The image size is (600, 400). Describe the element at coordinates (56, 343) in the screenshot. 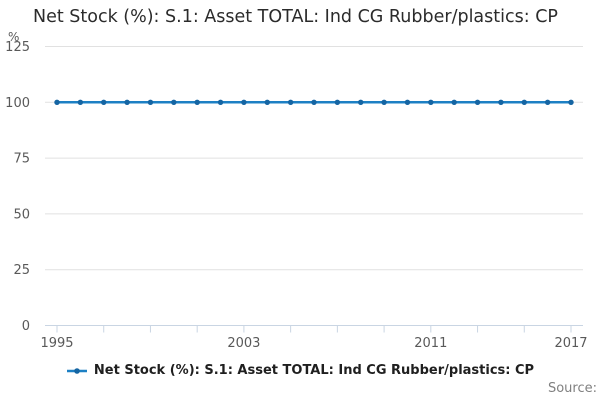

I see `x-axis-tick-label: 1995` at that location.